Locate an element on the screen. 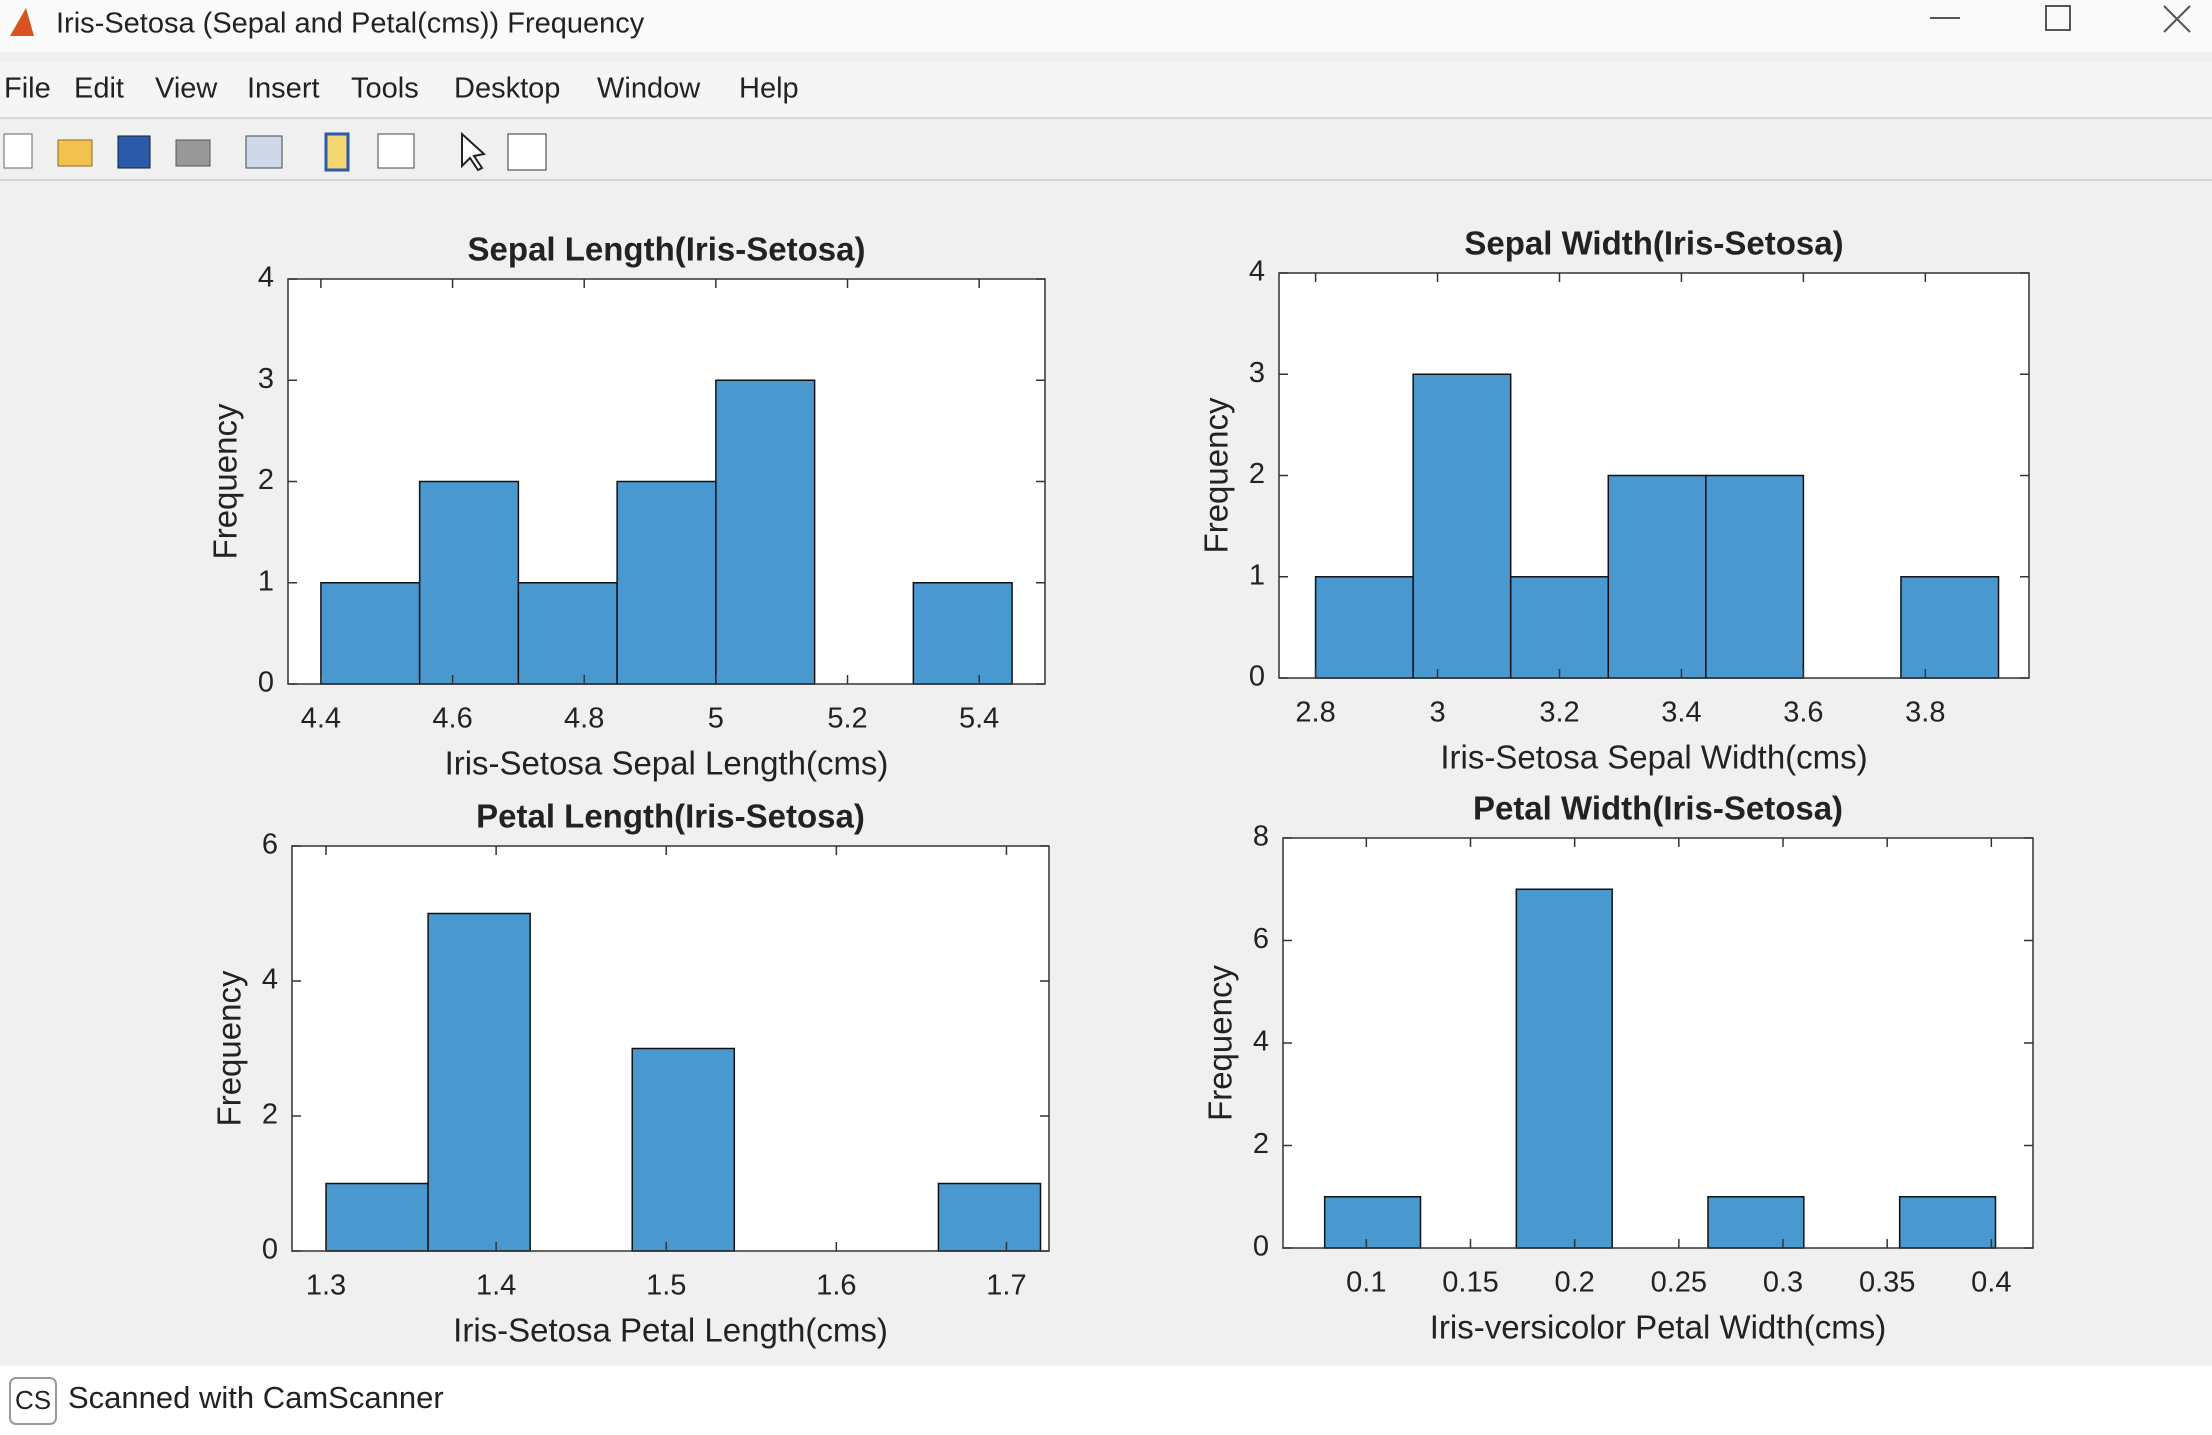  menu-item: File is located at coordinates (27, 89).